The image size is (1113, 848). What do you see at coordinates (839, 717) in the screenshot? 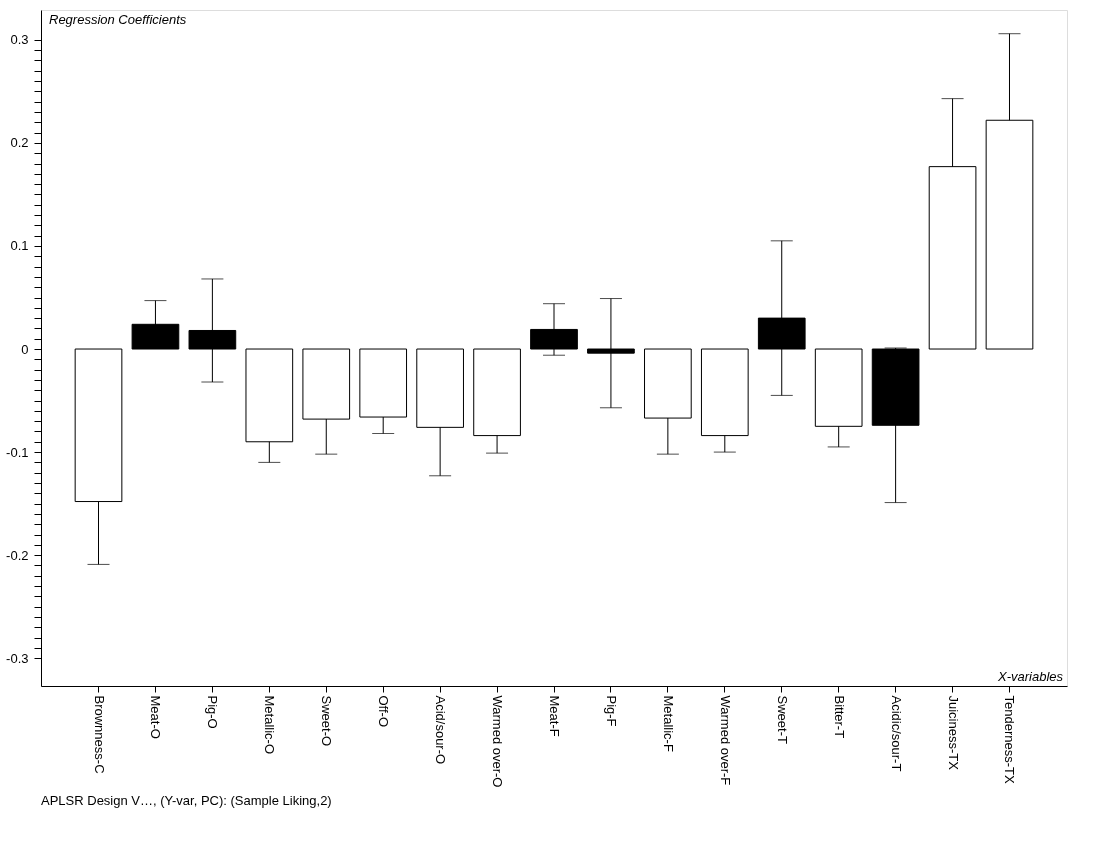
I see `x-tick-label: Bitter-T` at bounding box center [839, 717].